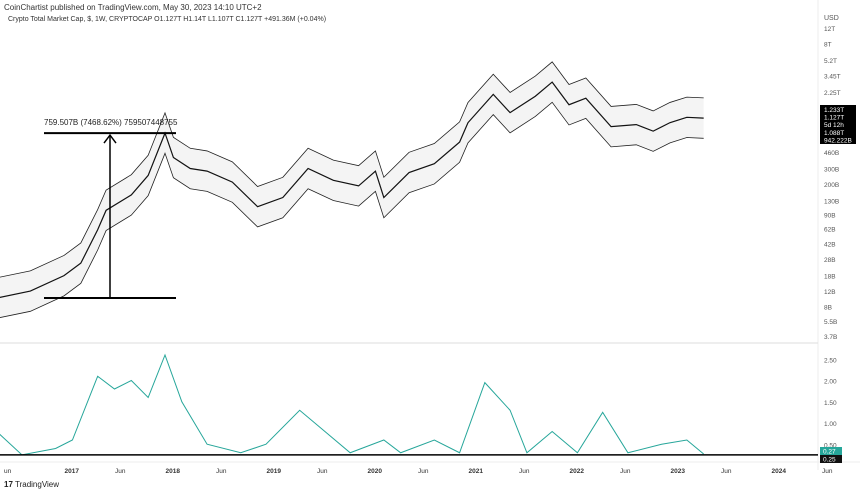 The height and width of the screenshot is (494, 860). Describe the element at coordinates (476, 471) in the screenshot. I see `time-tick-label: 2021` at that location.